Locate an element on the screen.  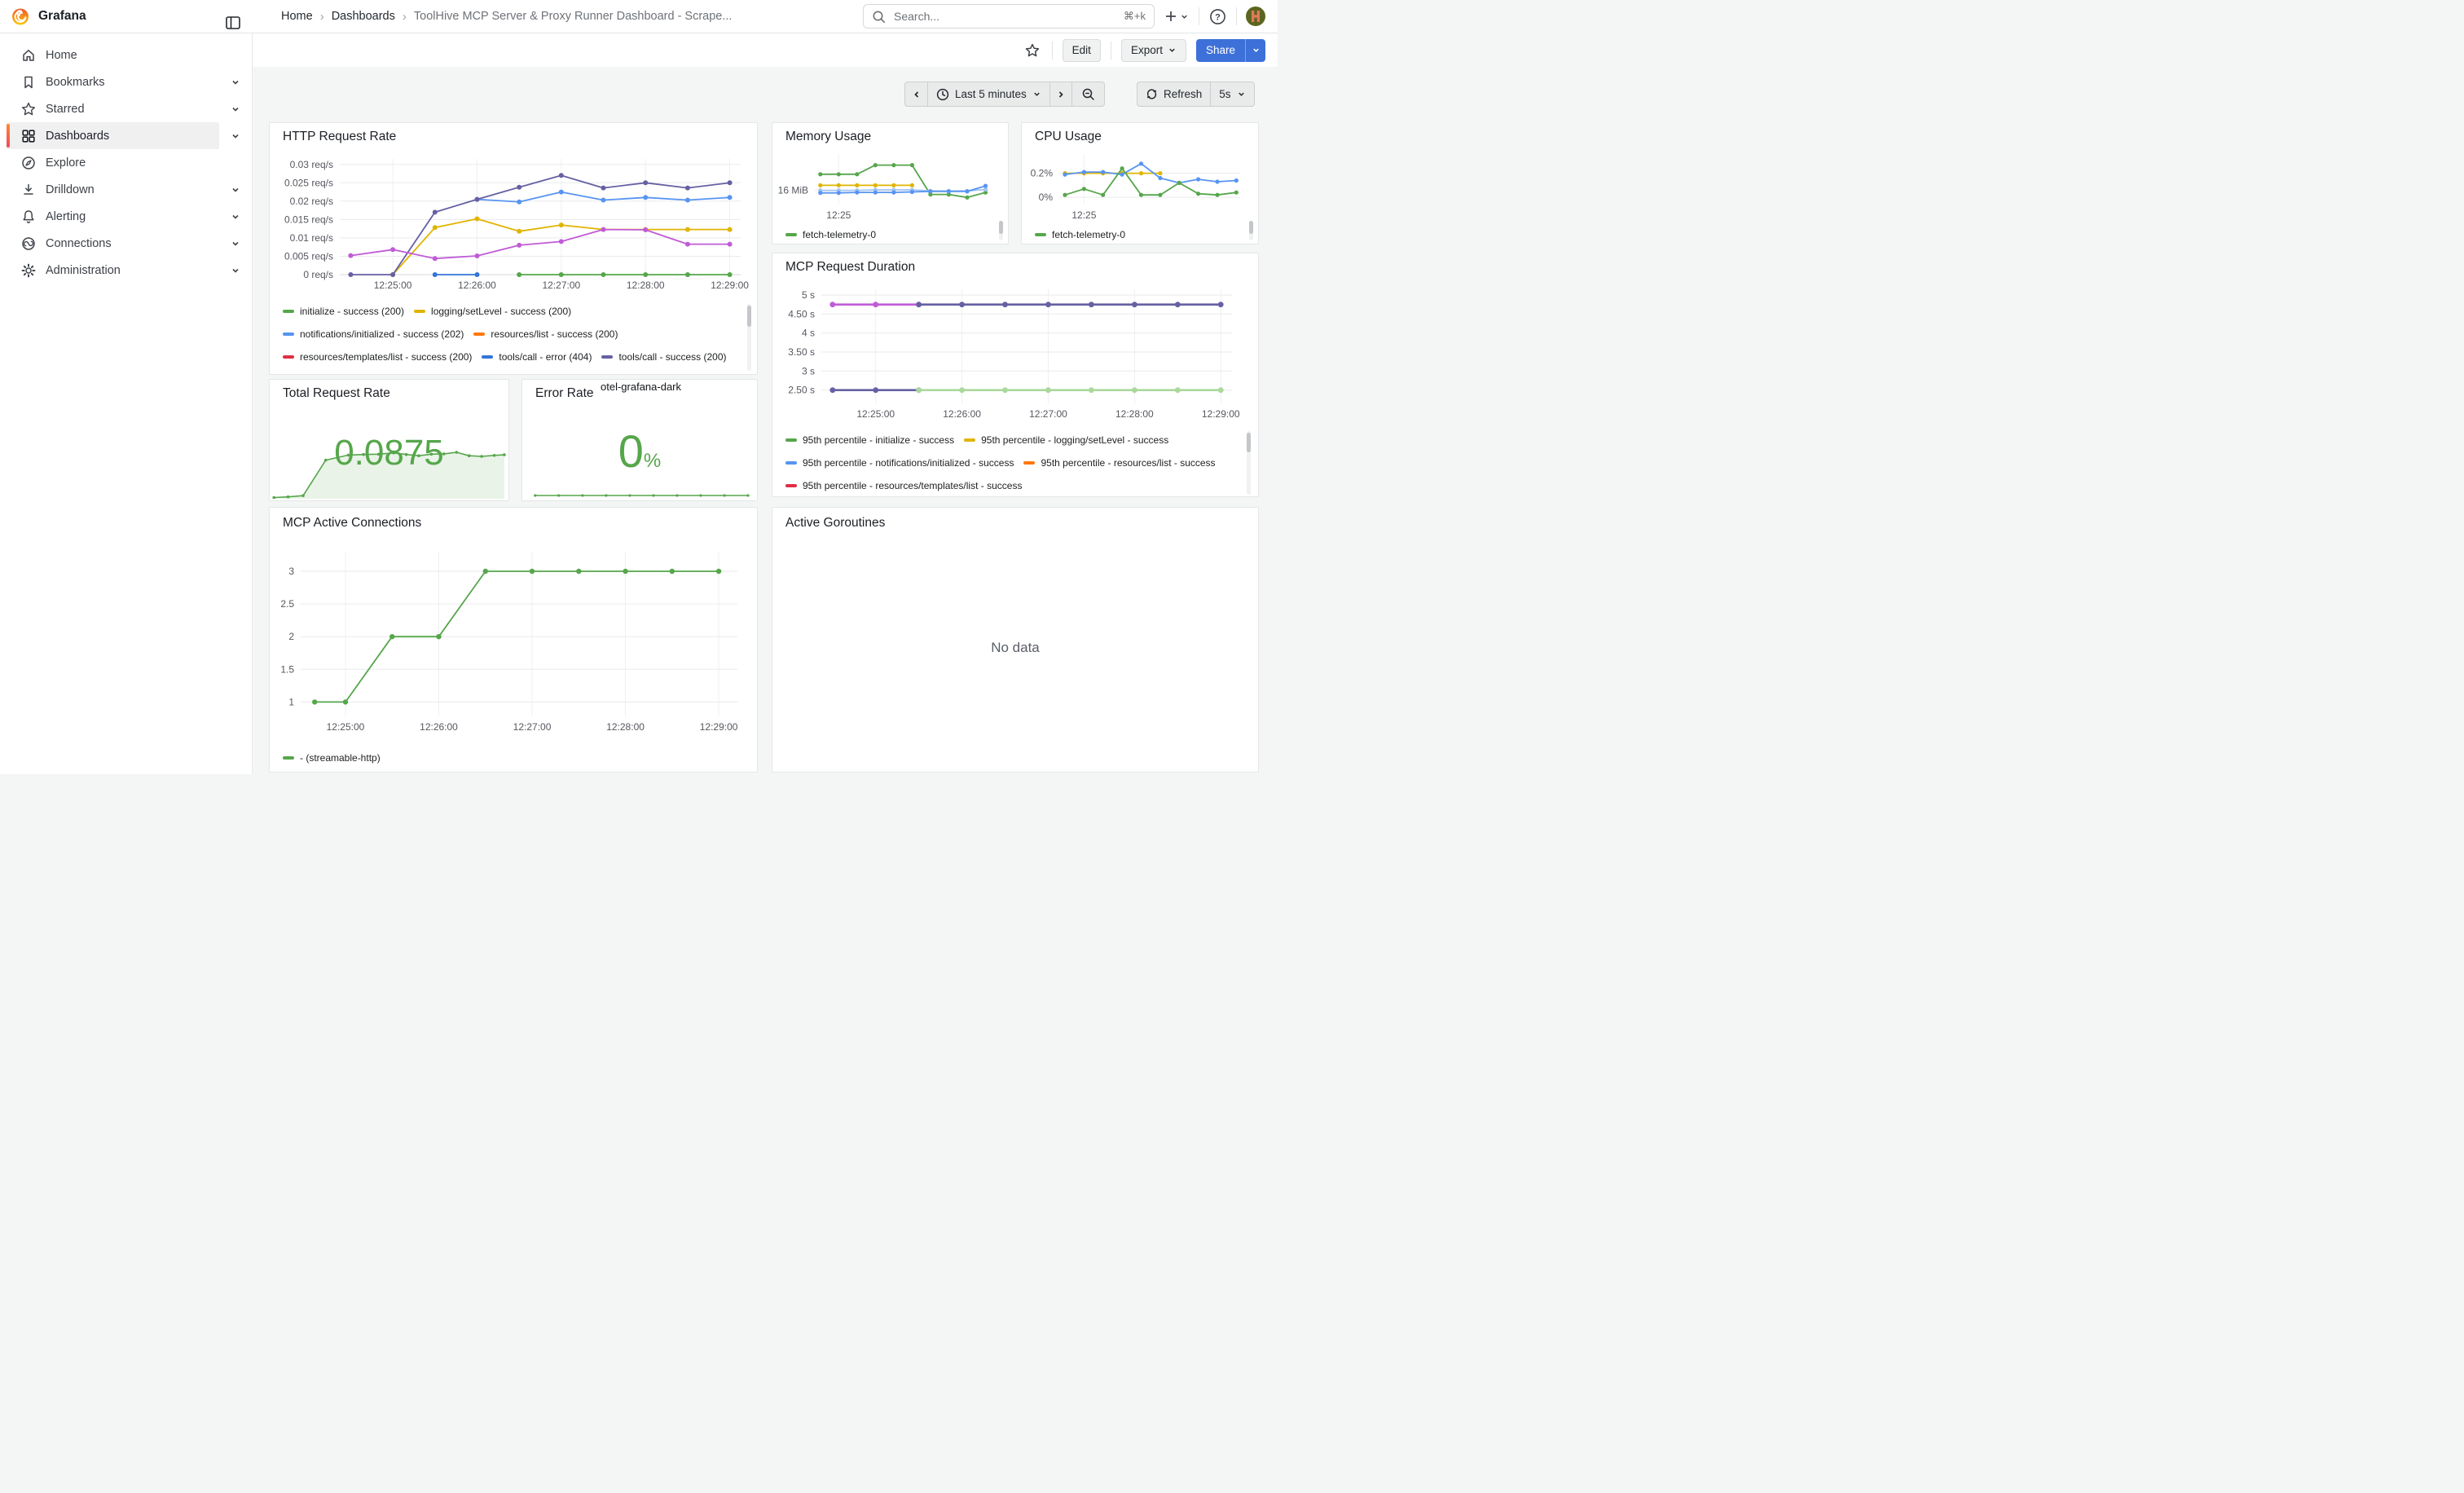
legend-item: resources/templates/list - success (200) is located at coordinates (377, 357).